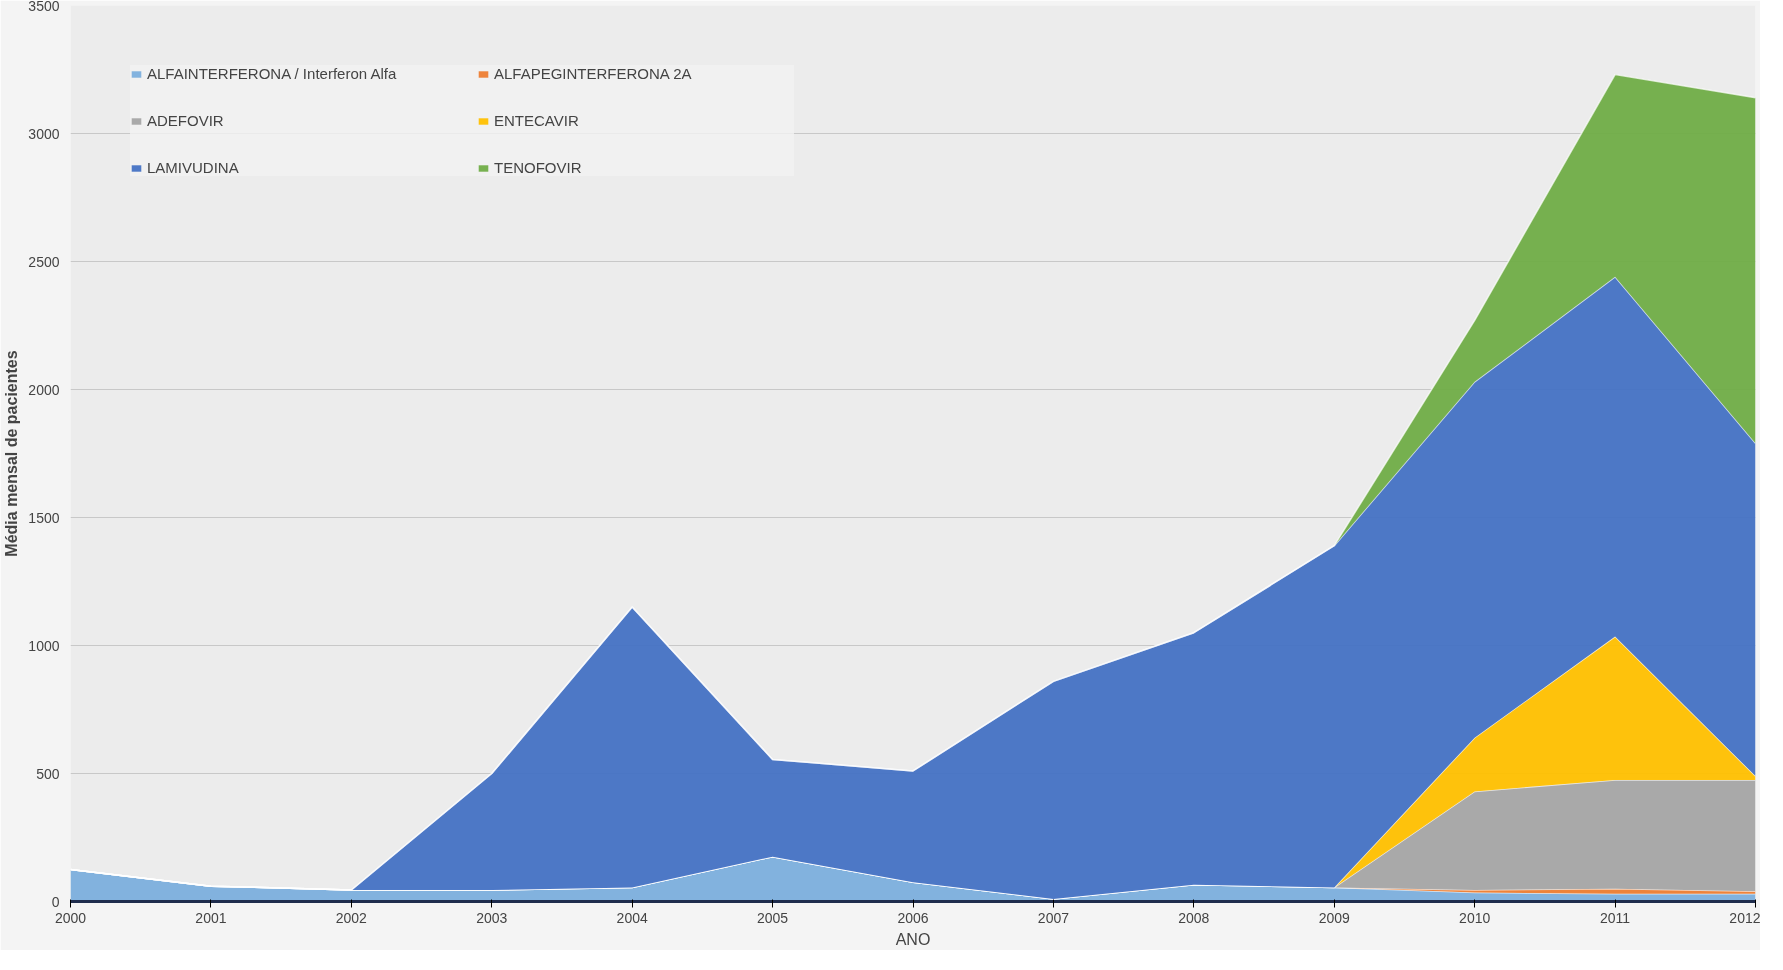 This screenshot has height=970, width=1783. What do you see at coordinates (44, 517) in the screenshot?
I see `y-tick-label: 1500` at bounding box center [44, 517].